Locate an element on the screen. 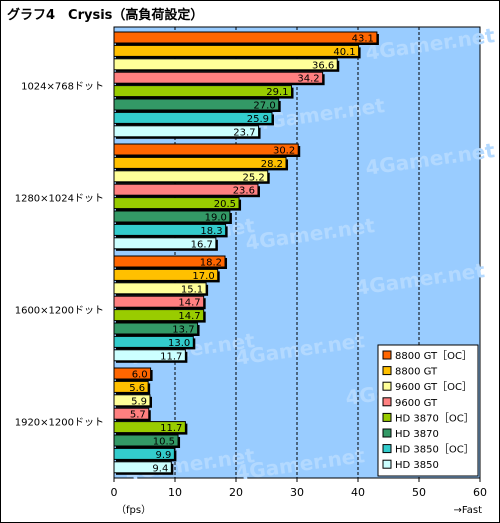 This screenshot has height=523, width=500. legend-label-1: 8800 GT is located at coordinates (416, 372).